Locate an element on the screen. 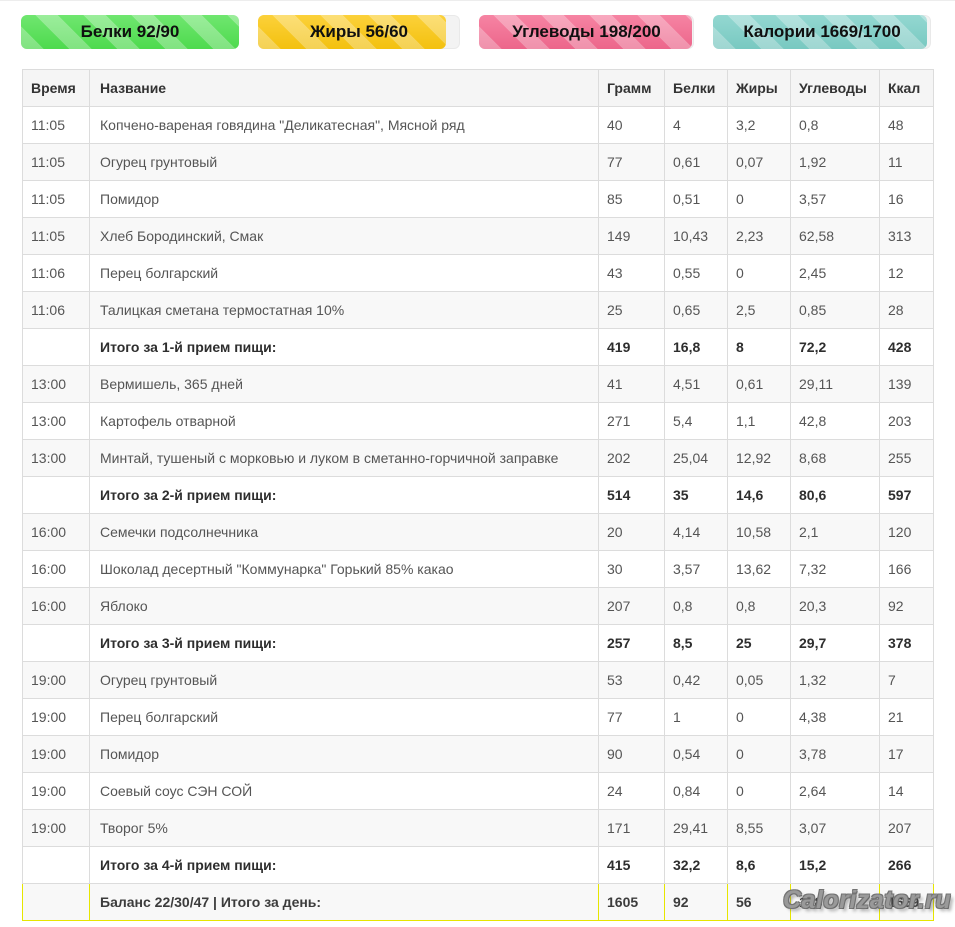 The image size is (955, 927). kcal-cell: 207 is located at coordinates (906, 828).